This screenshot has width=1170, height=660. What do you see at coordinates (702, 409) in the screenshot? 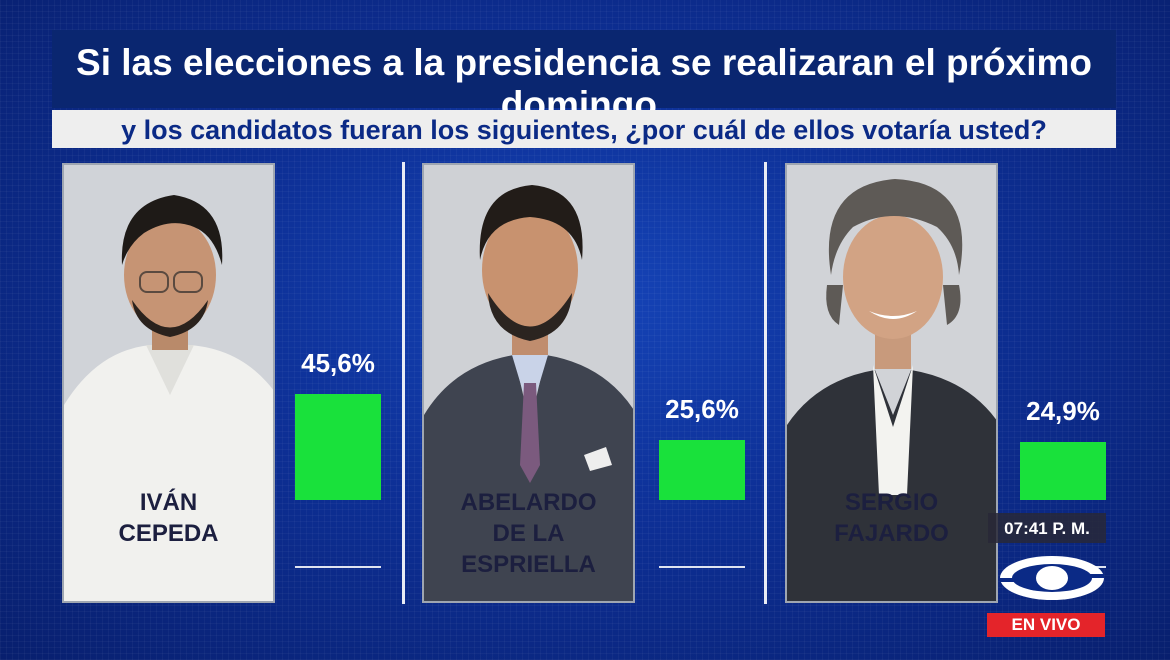
I see `percent-label-de-la-espriella: 25,6%` at bounding box center [702, 409].